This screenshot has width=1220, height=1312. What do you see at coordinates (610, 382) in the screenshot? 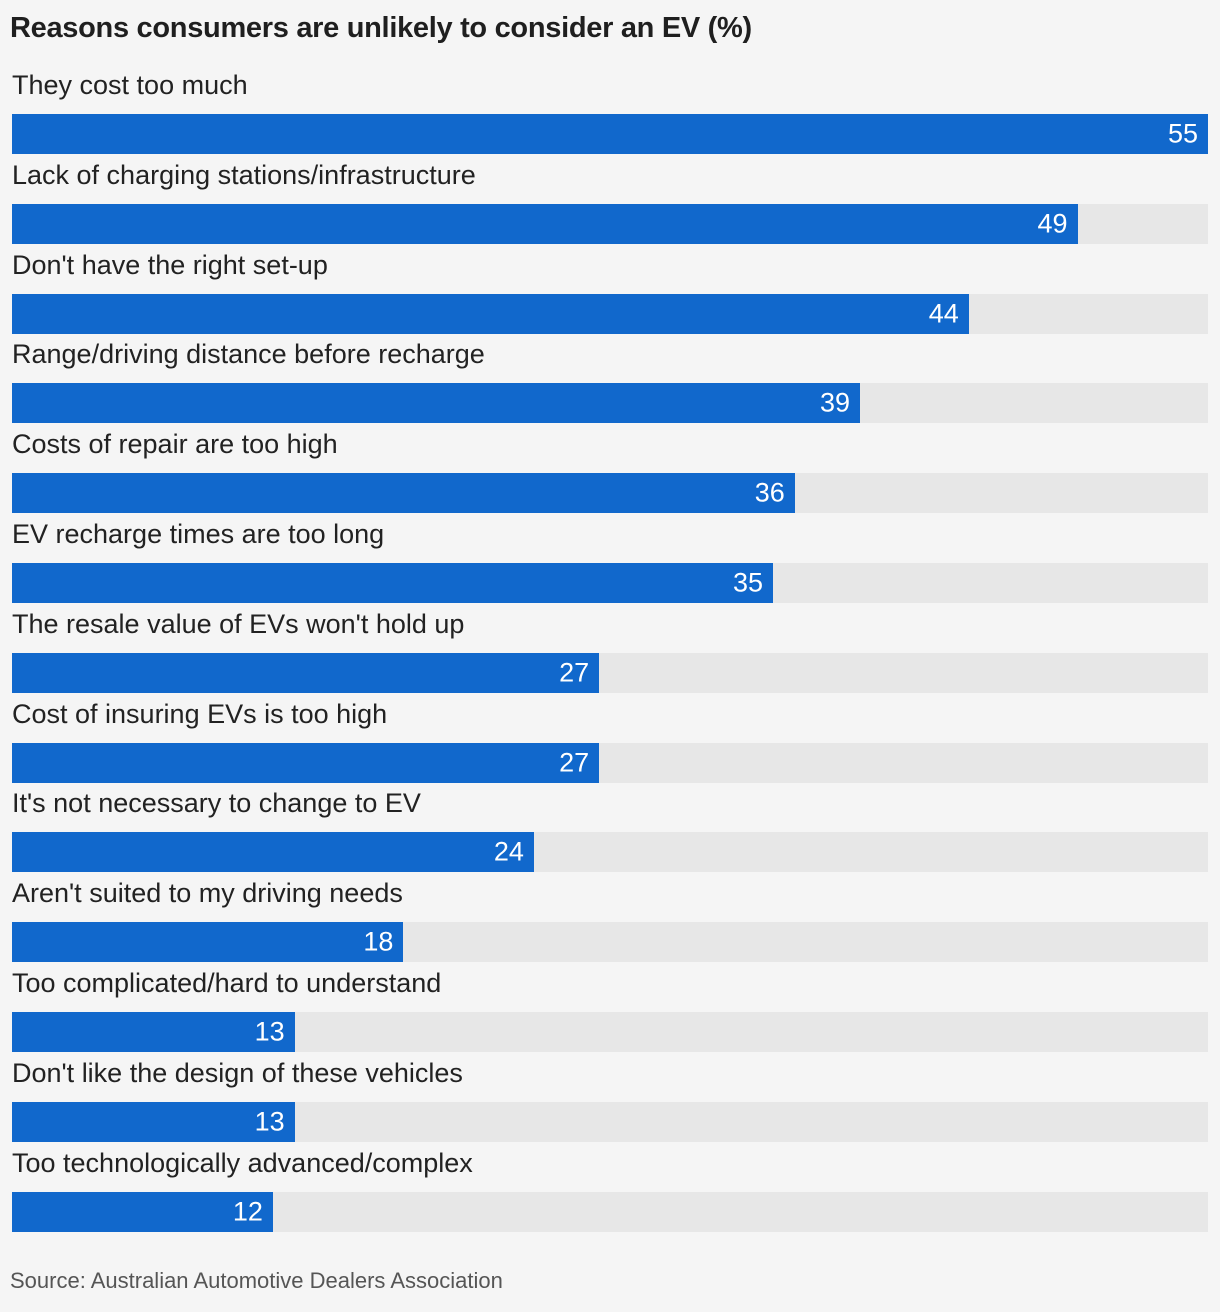
I see `bar-row: Range/driving distance before recharge 39` at bounding box center [610, 382].